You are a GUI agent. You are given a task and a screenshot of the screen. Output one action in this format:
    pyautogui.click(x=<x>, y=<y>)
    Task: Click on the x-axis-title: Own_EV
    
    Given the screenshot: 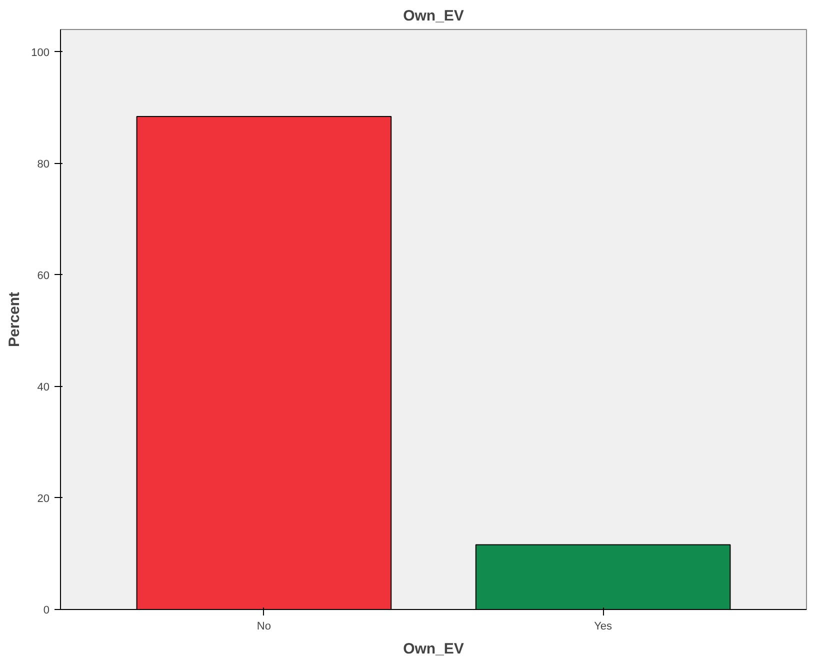 What is the action you would take?
    pyautogui.click(x=433, y=649)
    